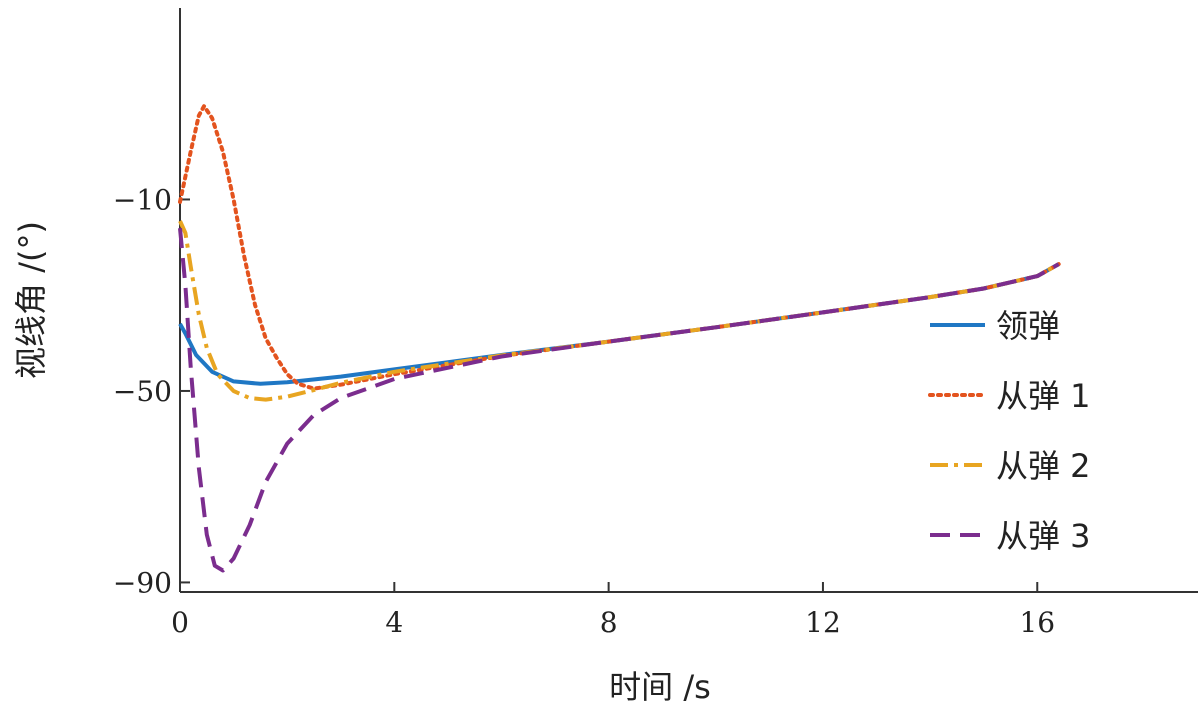 The width and height of the screenshot is (1200, 720). What do you see at coordinates (823, 622) in the screenshot?
I see `x-tick-label: 12` at bounding box center [823, 622].